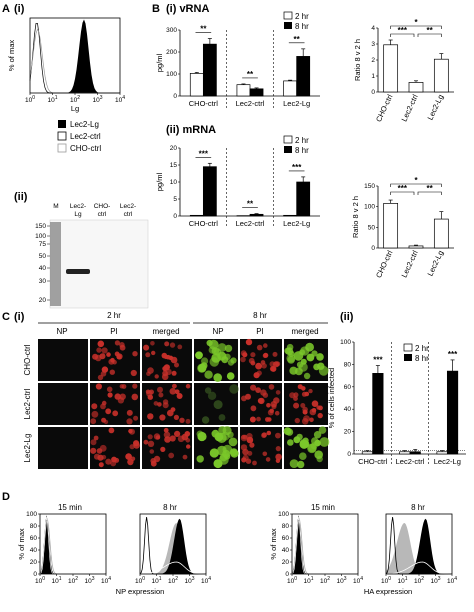 This screenshot has height=612, width=474. Describe the element at coordinates (174, 165) in the screenshot. I see `y-tick-label: 15` at that location.